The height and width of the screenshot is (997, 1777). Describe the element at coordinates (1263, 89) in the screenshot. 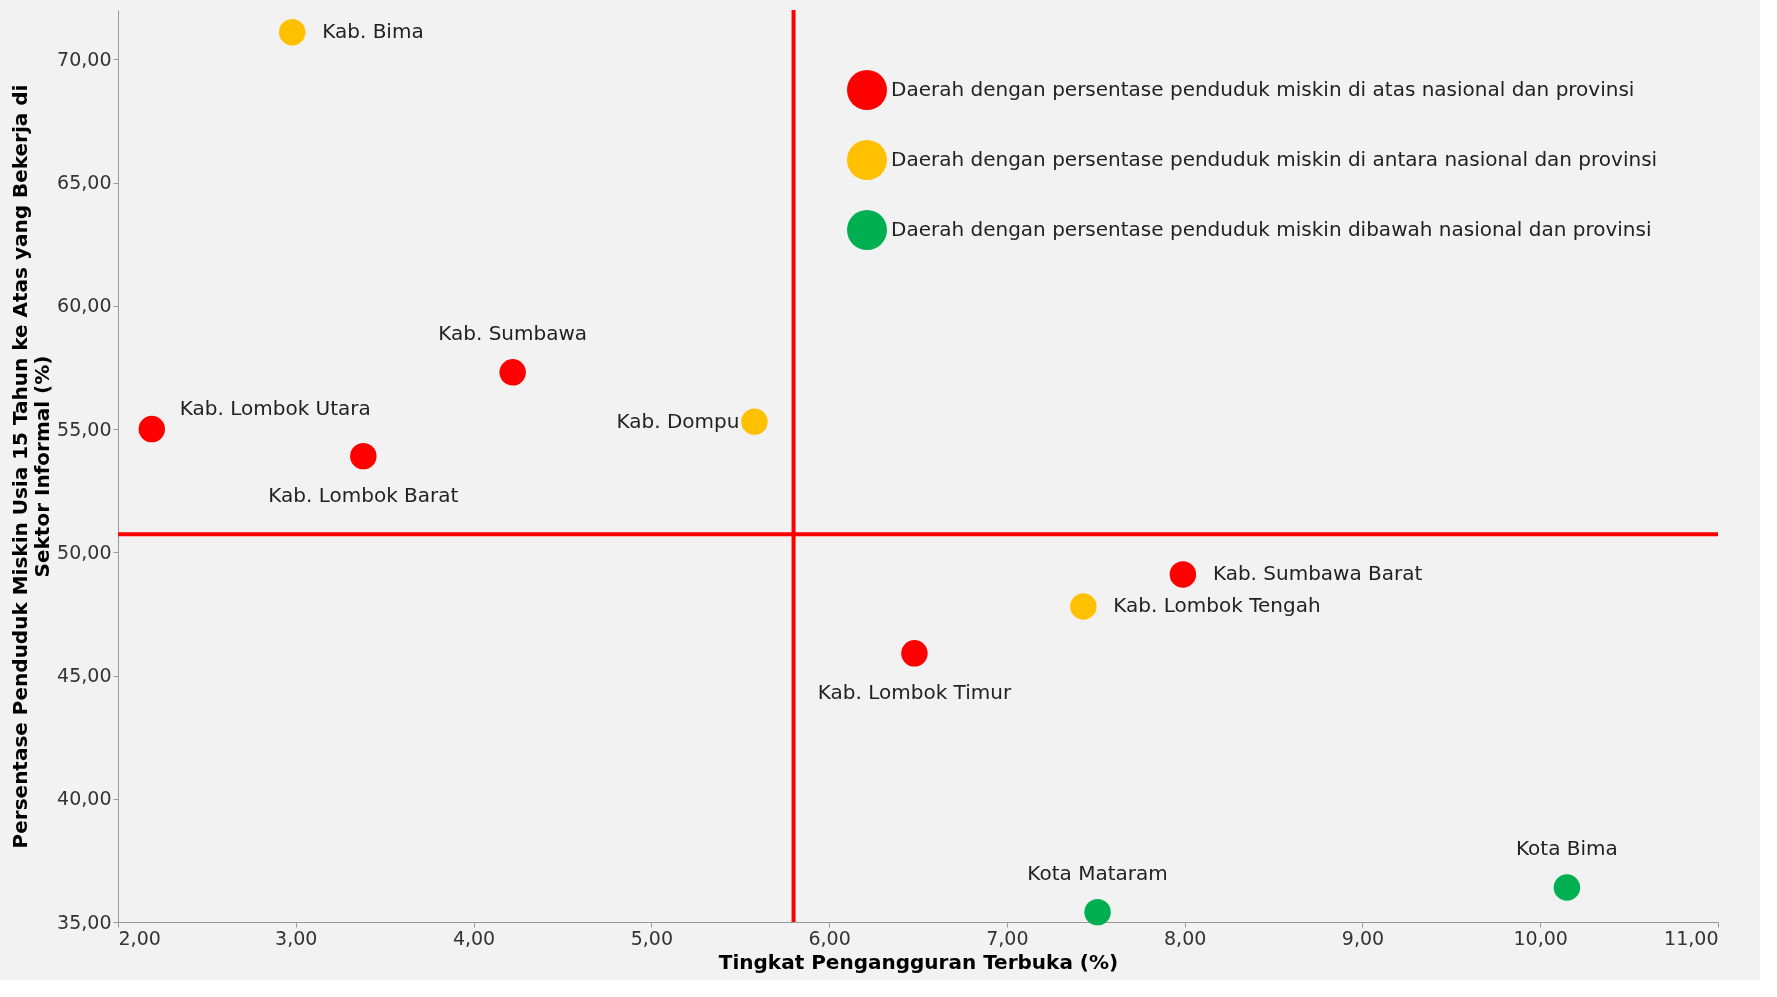

I see `legend-label: Daerah dengan persentase penduduk miskin di atas nasional dan provinsi` at that location.